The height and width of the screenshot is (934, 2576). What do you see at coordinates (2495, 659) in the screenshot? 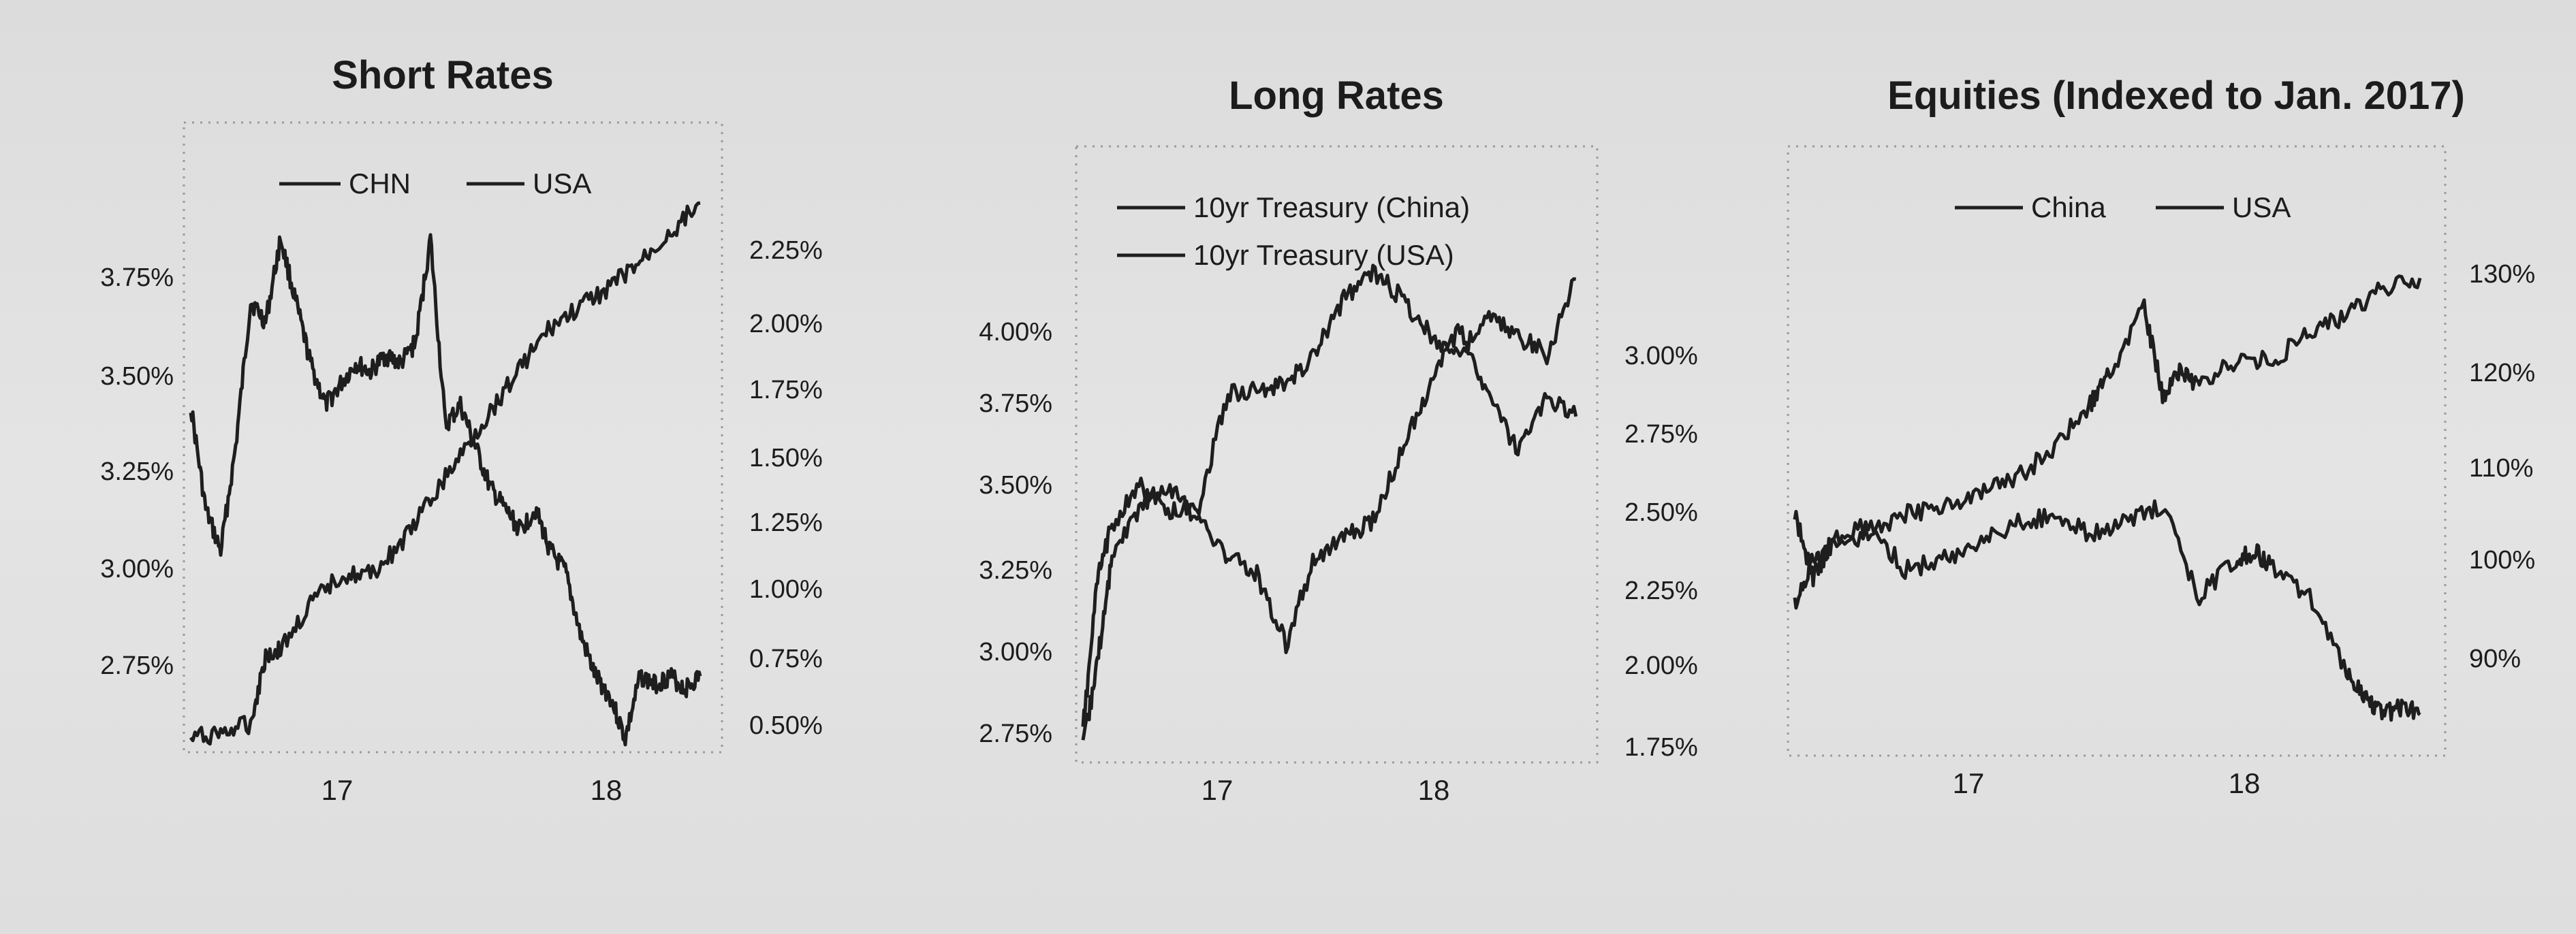
I see `y-right-tick-label: 90%` at bounding box center [2495, 659].